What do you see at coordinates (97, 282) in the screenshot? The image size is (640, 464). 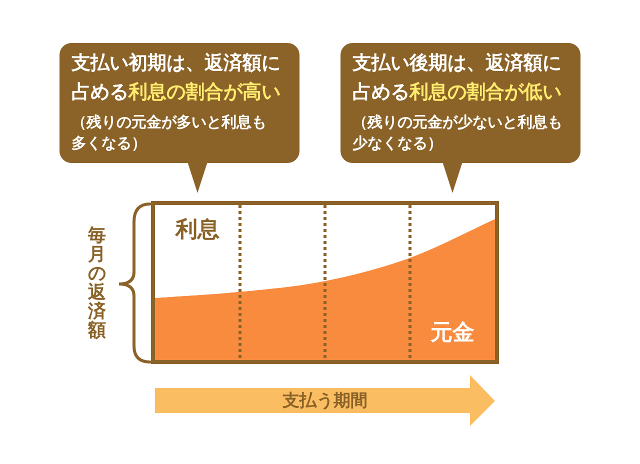 I see `y-axis-title: 毎月の返済額` at bounding box center [97, 282].